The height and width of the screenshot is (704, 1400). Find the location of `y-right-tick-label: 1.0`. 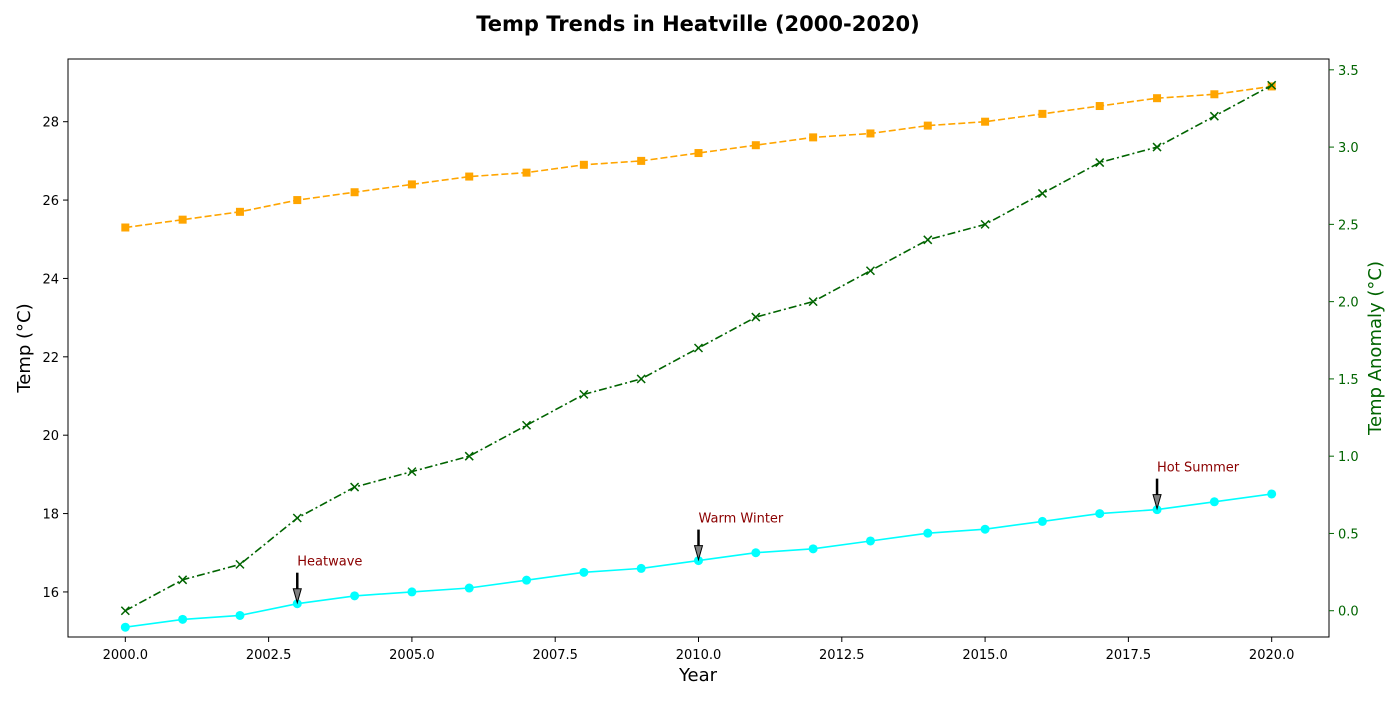

y-right-tick-label: 1.0 is located at coordinates (1348, 457).